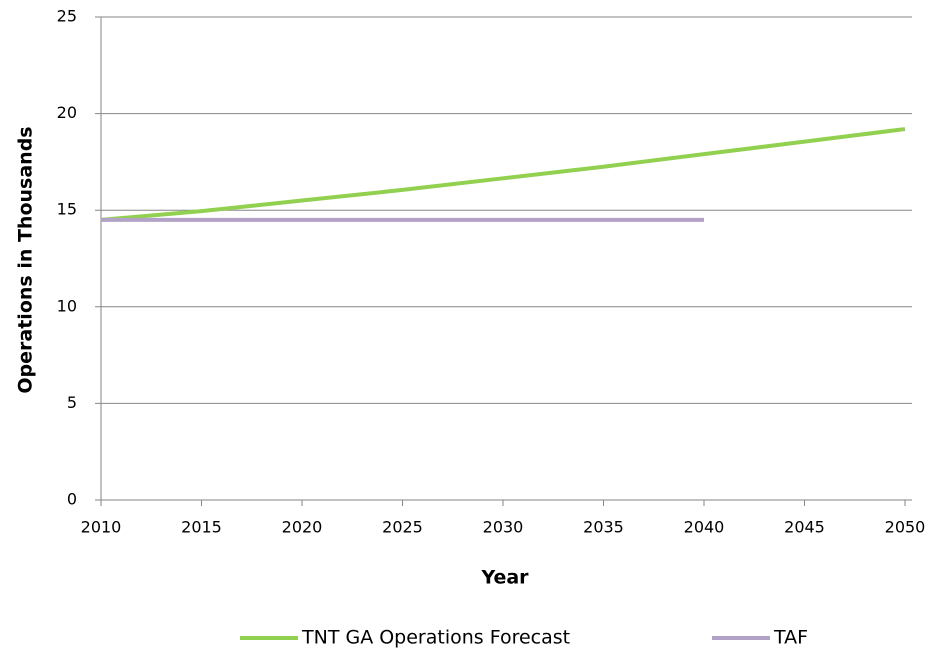 This screenshot has width=929, height=658. I want to click on y-tick-label: 5, so click(72, 402).